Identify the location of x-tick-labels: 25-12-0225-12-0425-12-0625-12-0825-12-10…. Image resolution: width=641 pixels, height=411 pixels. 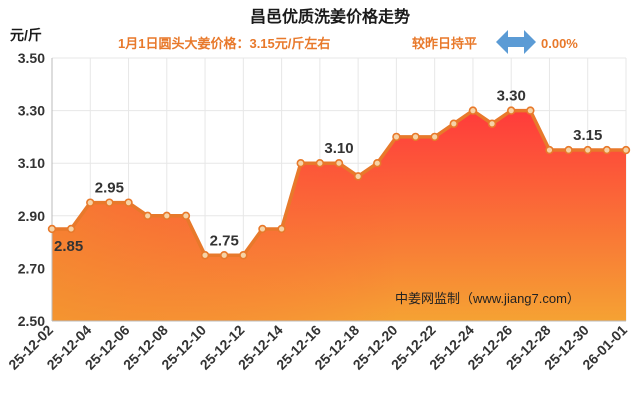
(317, 347).